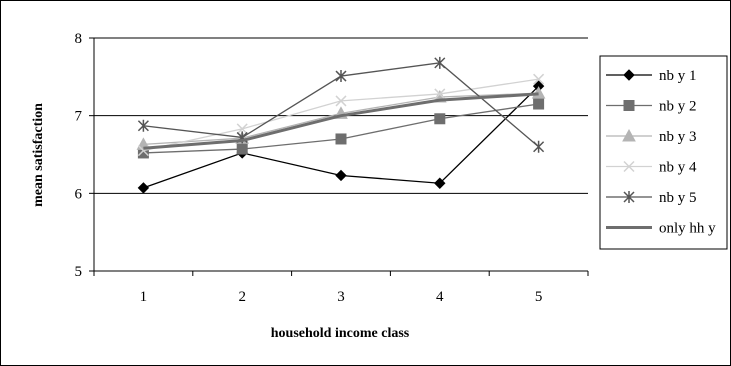  I want to click on legend-item-4: nb y 4, so click(651, 168).